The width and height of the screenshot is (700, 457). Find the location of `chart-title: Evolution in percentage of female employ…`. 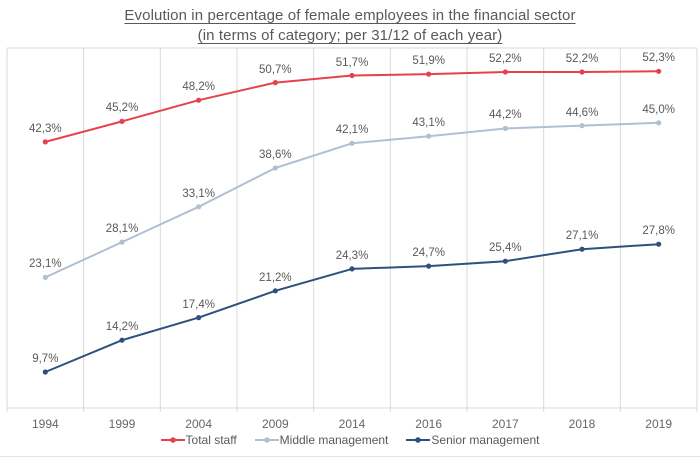

chart-title: Evolution in percentage of female employ… is located at coordinates (350, 26).